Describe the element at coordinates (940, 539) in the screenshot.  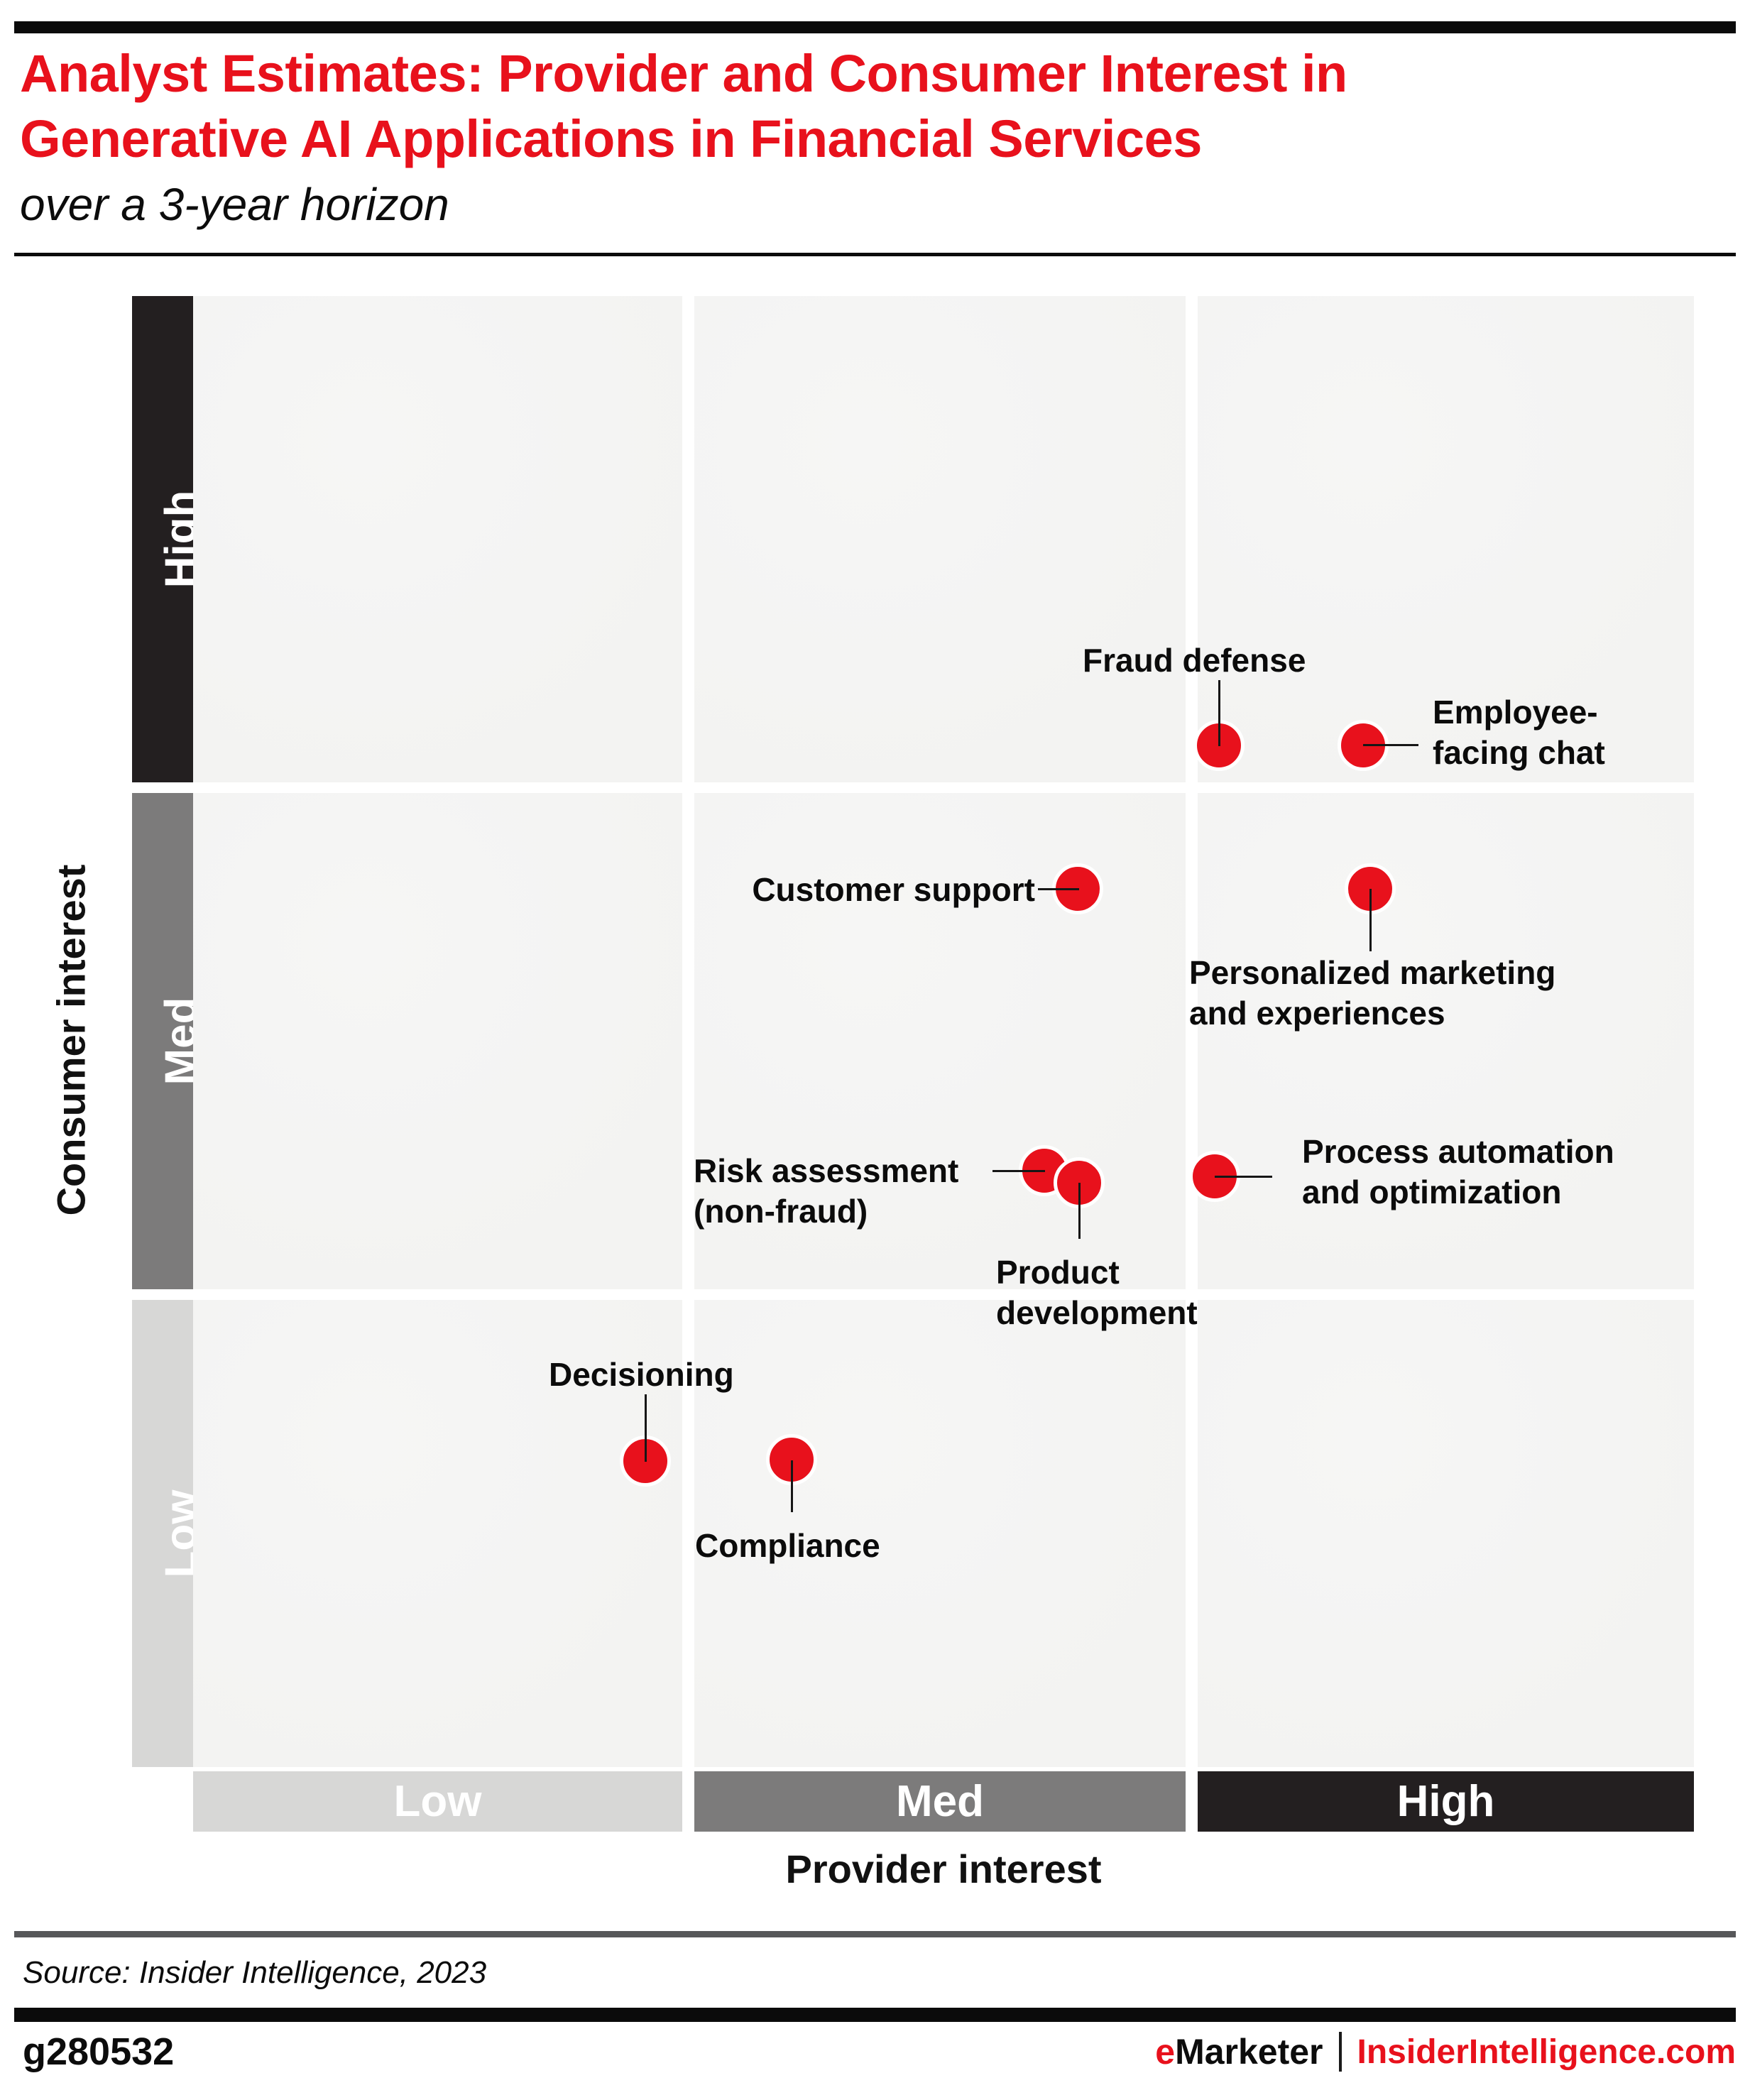
I see `grid-cell-high-med` at that location.